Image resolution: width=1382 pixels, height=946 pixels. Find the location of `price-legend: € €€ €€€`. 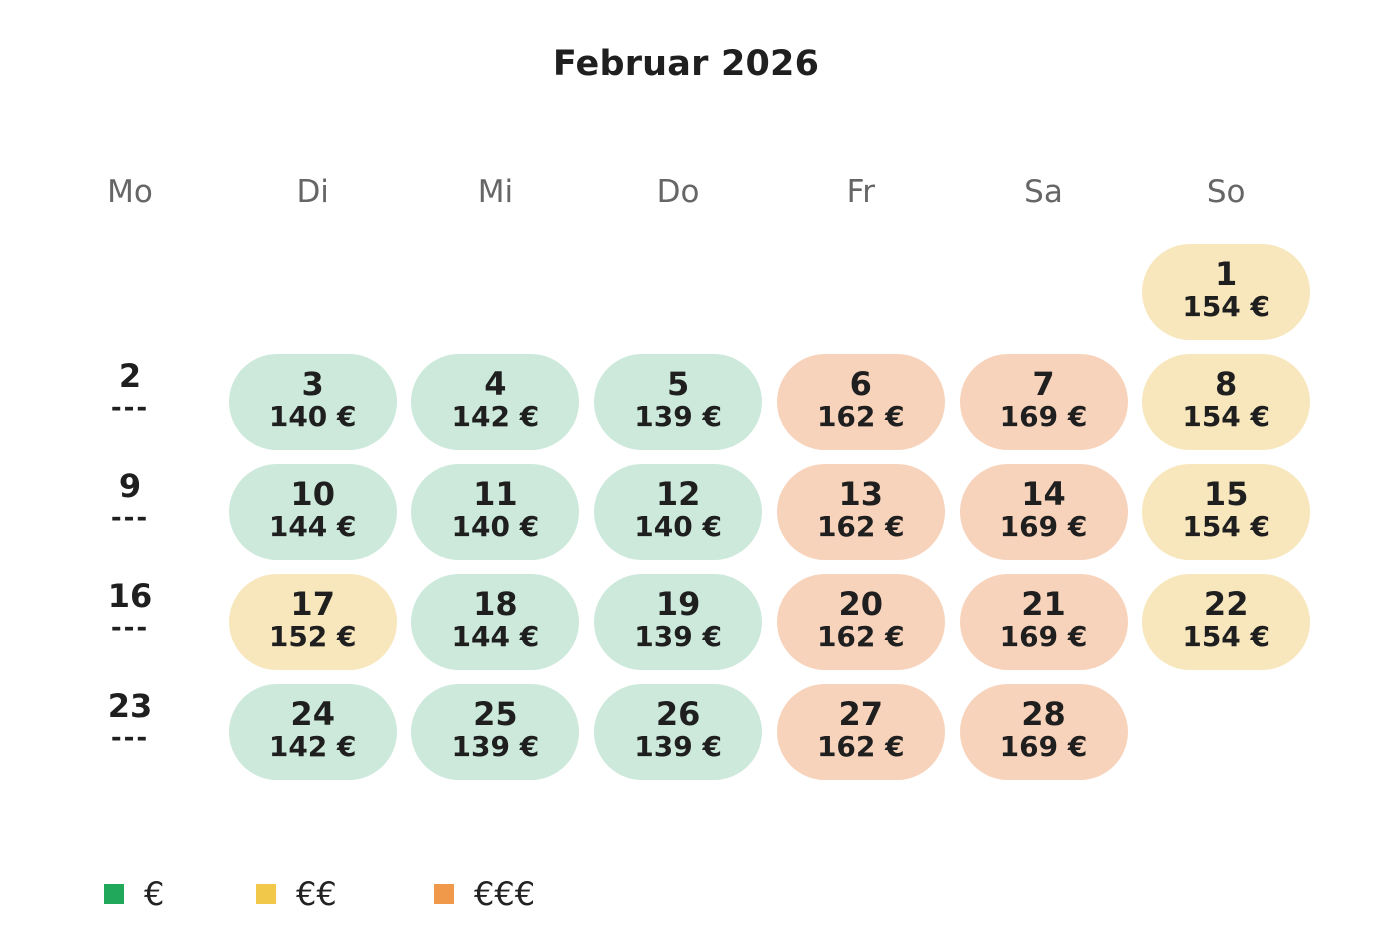

price-legend: € €€ €€€ is located at coordinates (404, 894).